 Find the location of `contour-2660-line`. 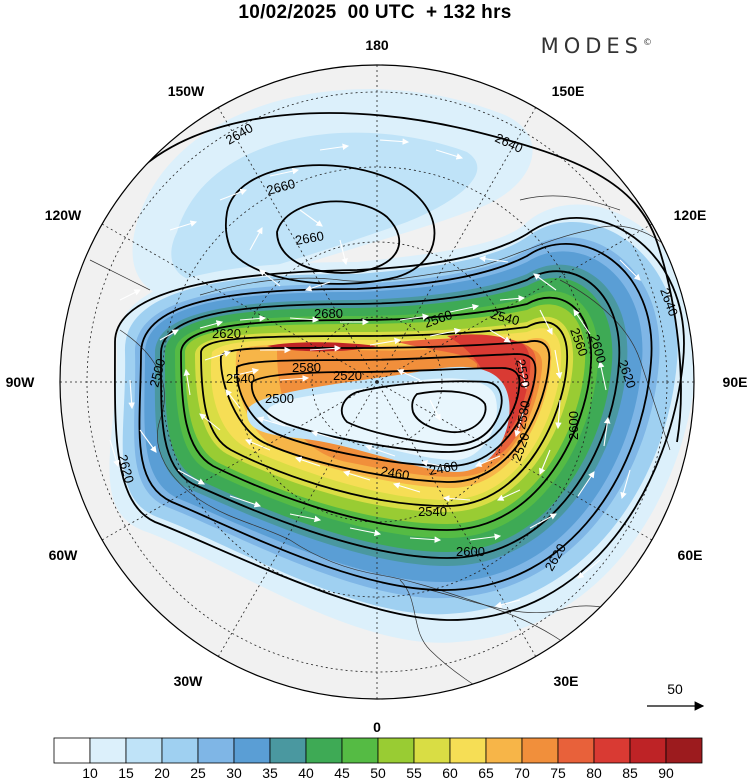

contour-2660-line is located at coordinates (330, 224).